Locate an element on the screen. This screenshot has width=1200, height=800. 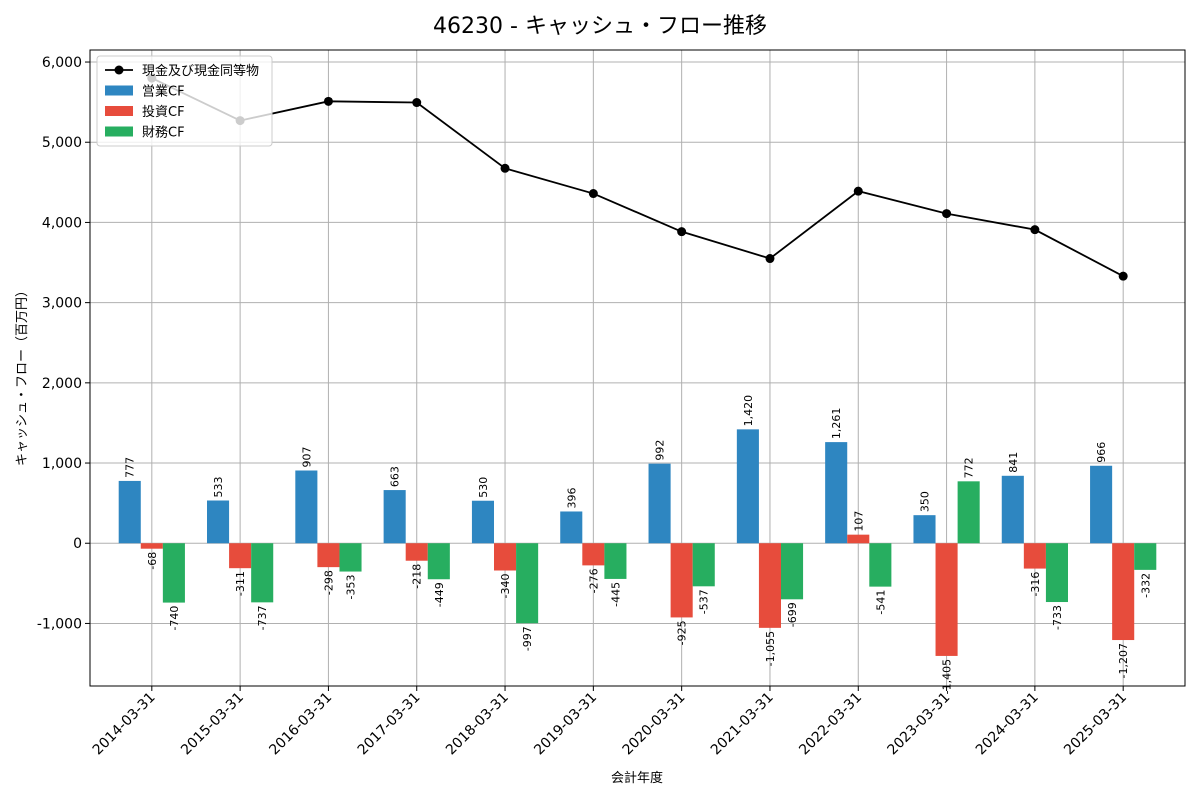
y-tick-label: 5,000 is located at coordinates (62, 143).